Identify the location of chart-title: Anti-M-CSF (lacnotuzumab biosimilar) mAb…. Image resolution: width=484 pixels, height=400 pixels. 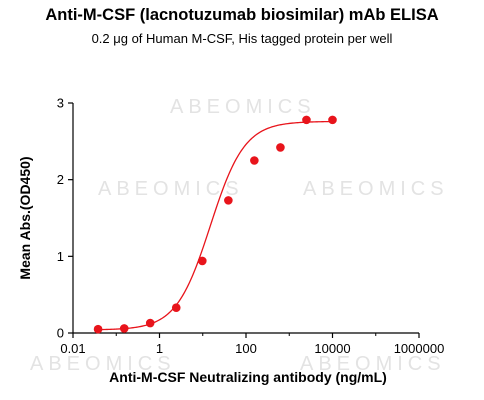
(242, 15).